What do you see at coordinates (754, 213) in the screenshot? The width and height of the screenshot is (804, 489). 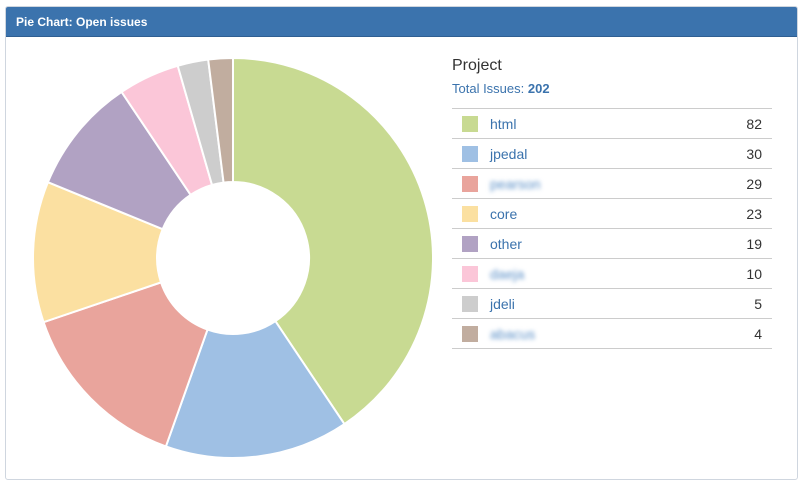 I see `legend-count: 23` at bounding box center [754, 213].